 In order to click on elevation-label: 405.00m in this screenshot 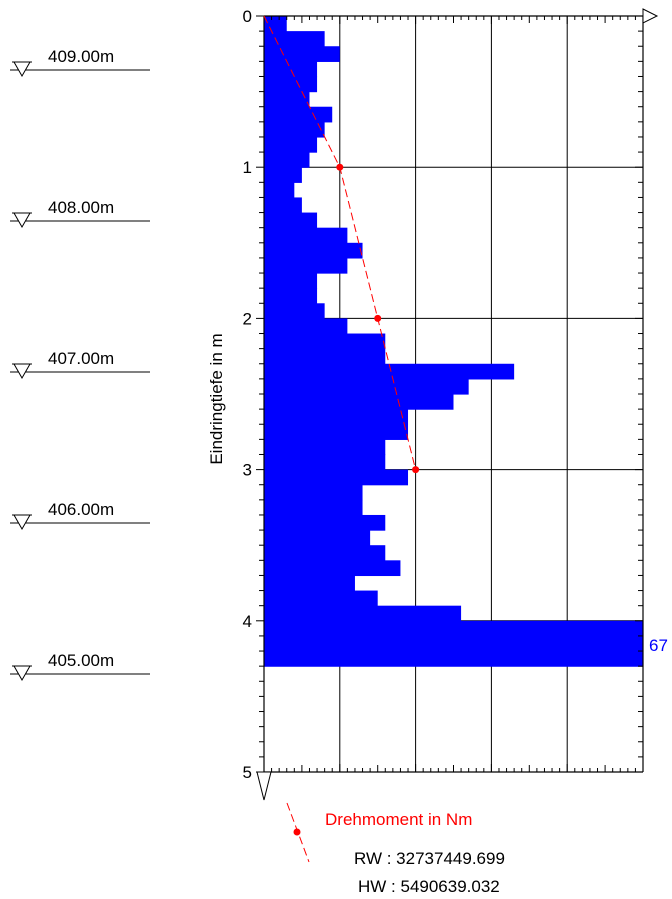, I will do `click(81, 660)`.